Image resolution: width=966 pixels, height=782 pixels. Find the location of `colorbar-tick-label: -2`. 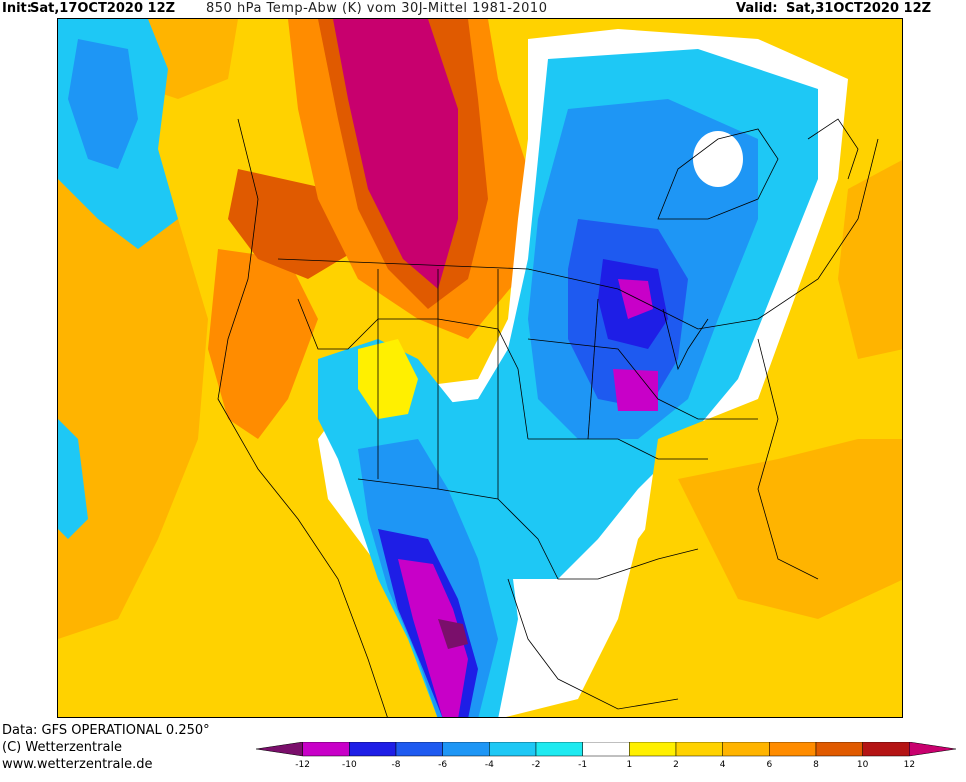

colorbar-tick-label: -2 is located at coordinates (536, 765).